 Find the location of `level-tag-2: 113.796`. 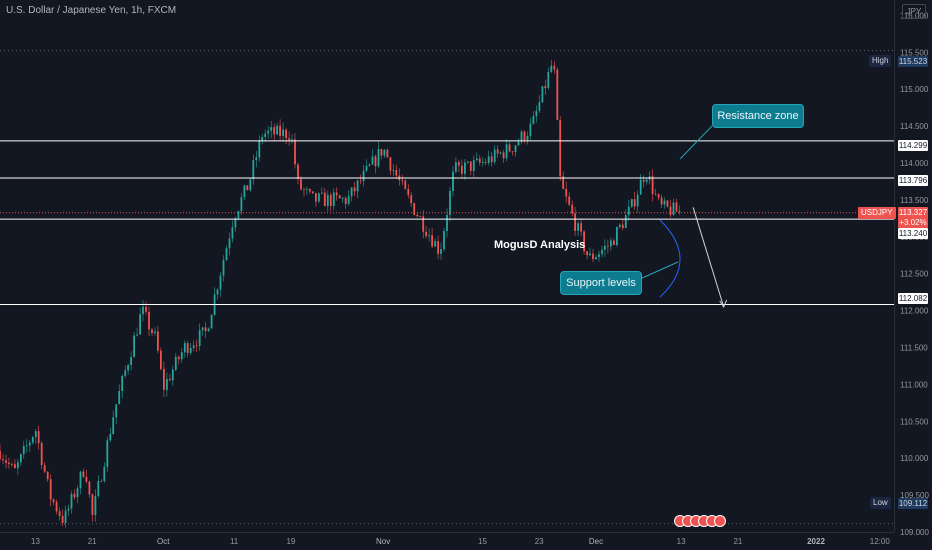

level-tag-2: 113.796 is located at coordinates (913, 180).